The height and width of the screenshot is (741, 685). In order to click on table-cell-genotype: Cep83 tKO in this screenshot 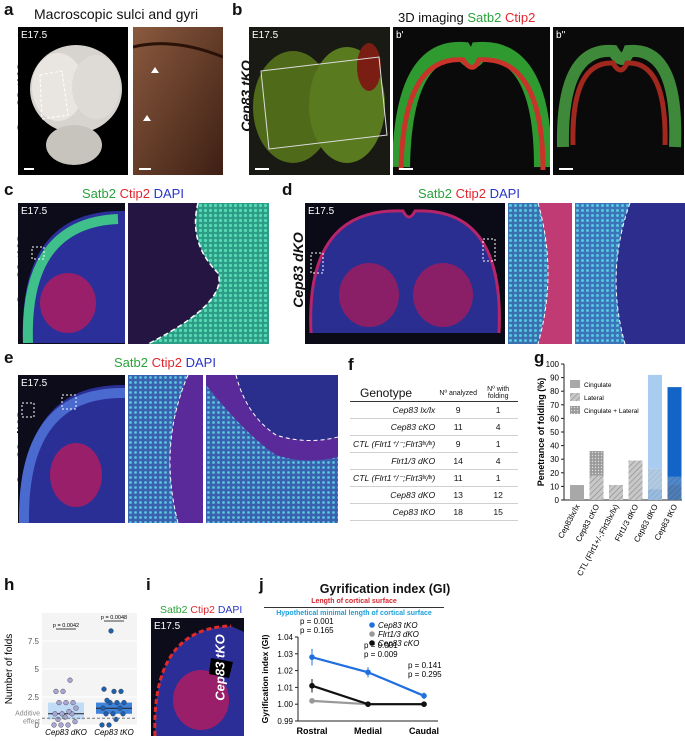, I will do `click(394, 512)`.